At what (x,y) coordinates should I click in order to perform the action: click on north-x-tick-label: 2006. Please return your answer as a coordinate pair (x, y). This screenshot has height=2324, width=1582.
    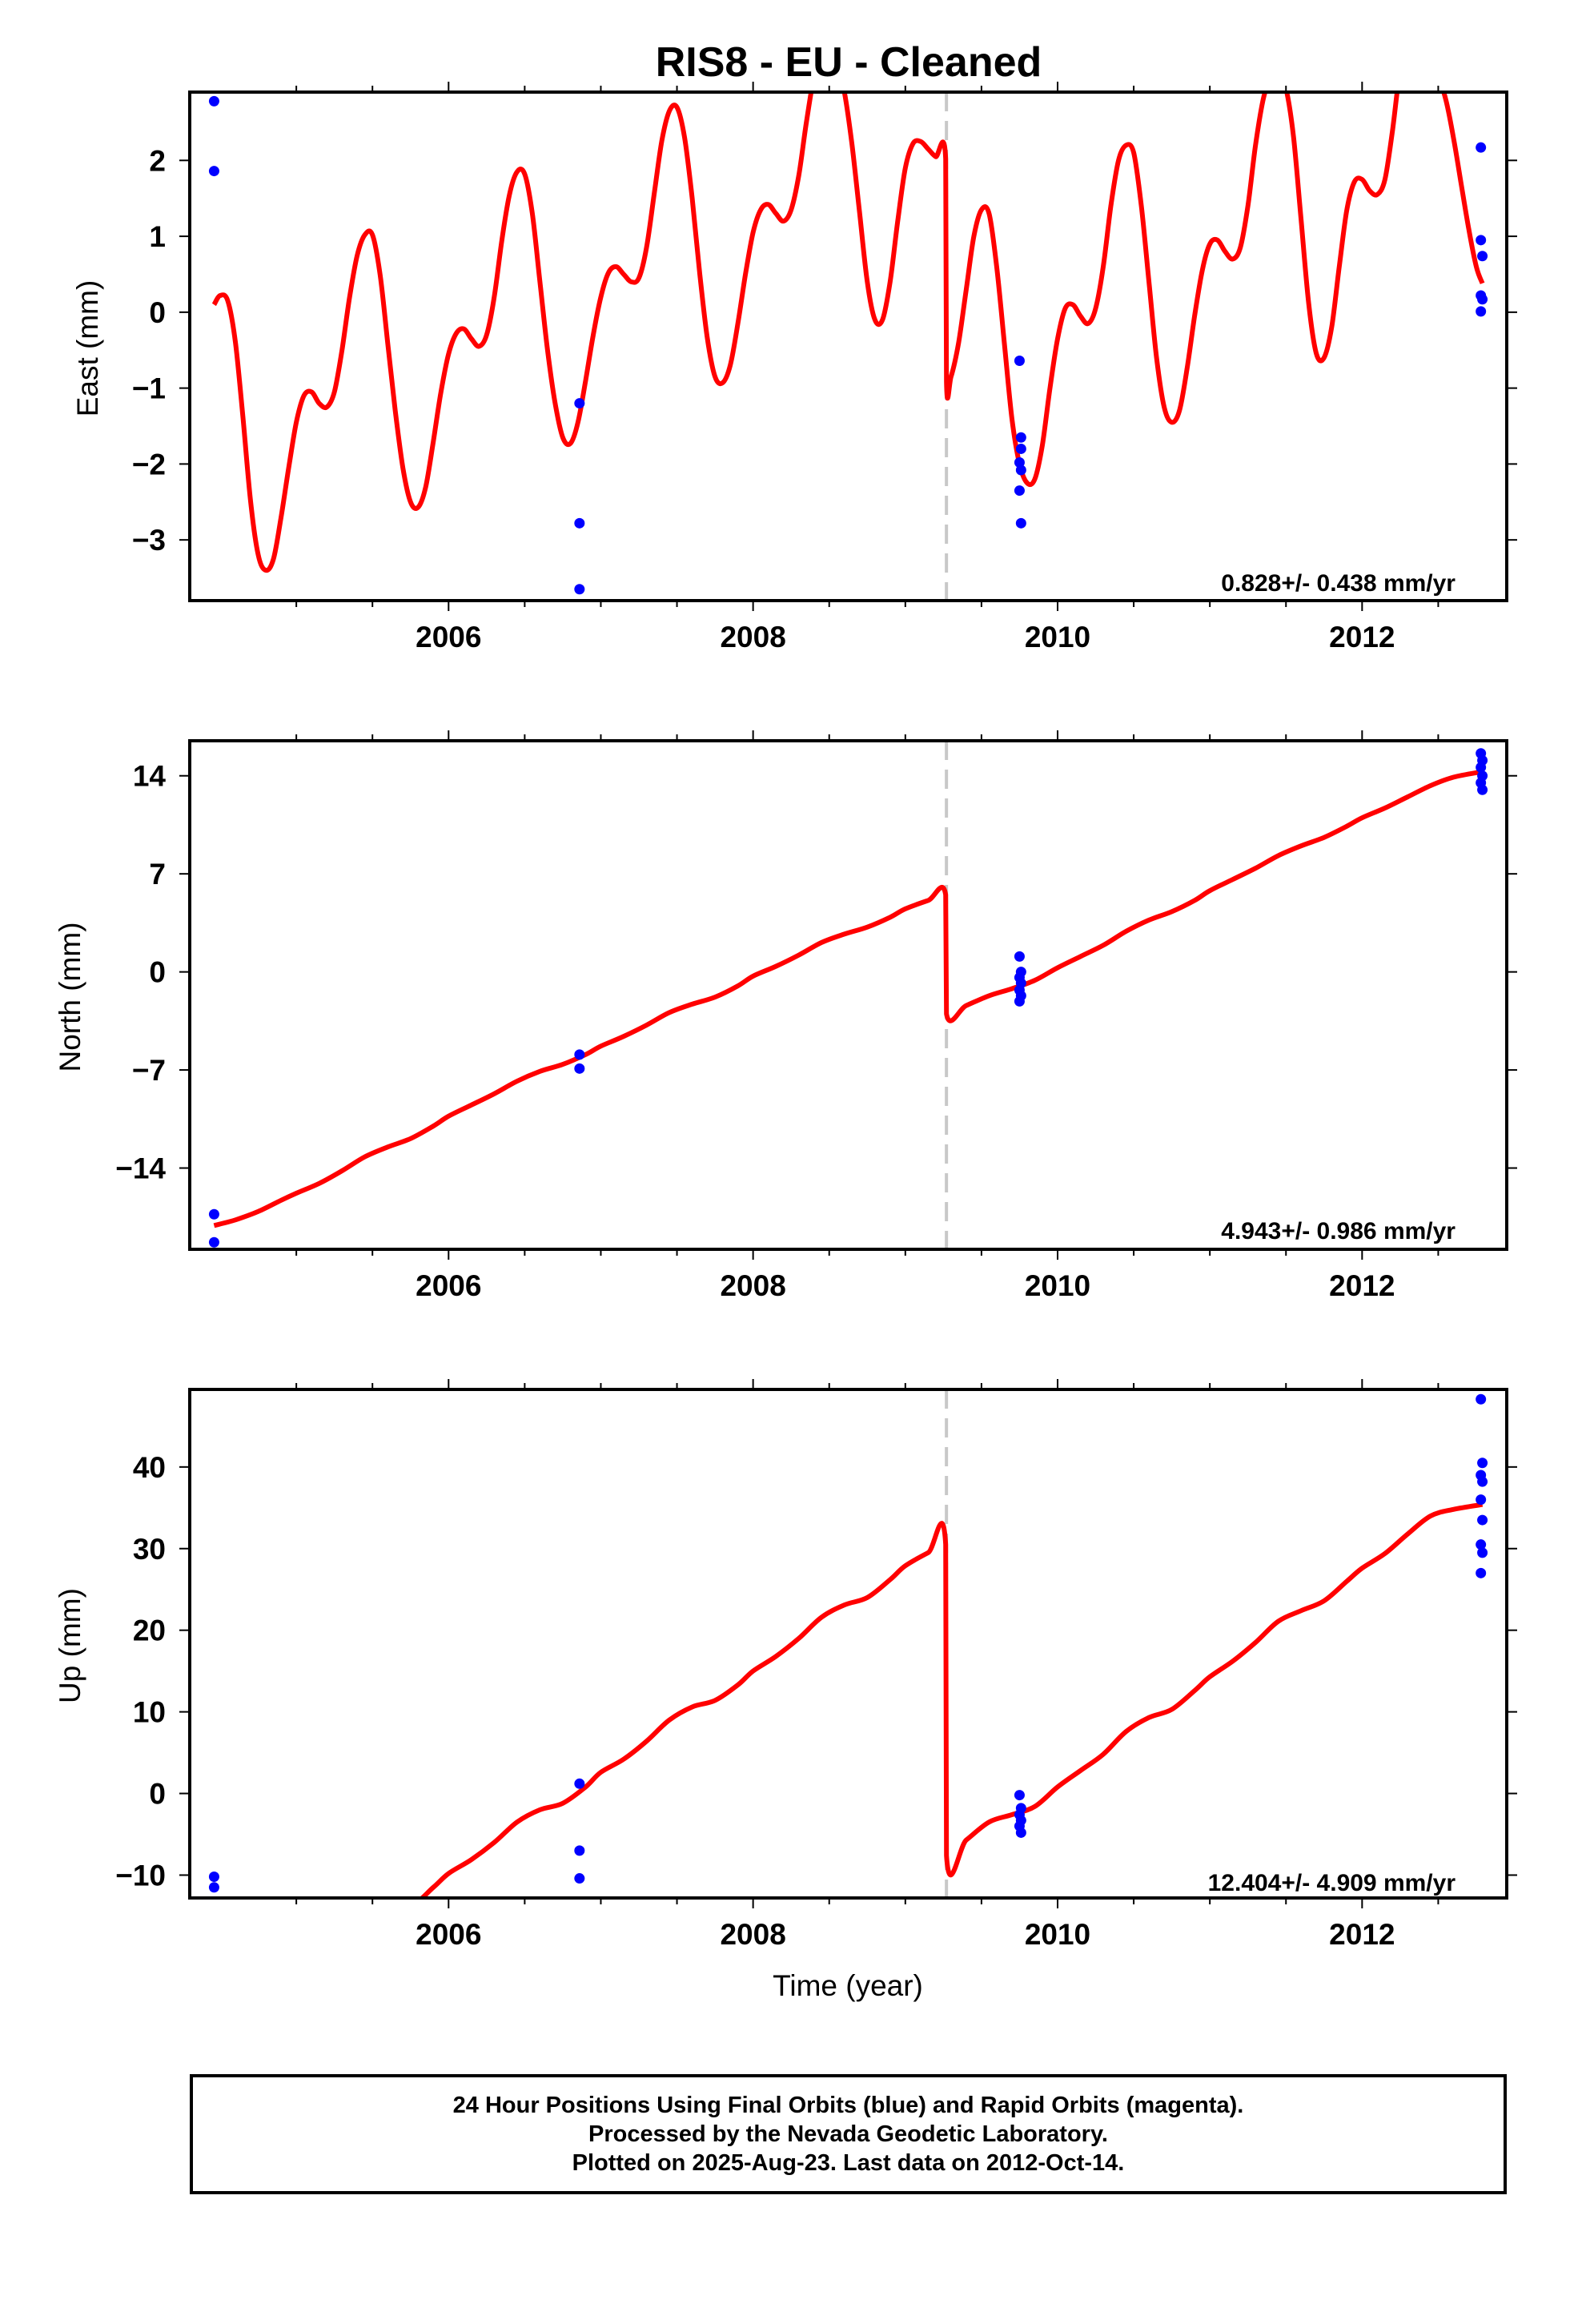
    Looking at the image, I should click on (448, 1285).